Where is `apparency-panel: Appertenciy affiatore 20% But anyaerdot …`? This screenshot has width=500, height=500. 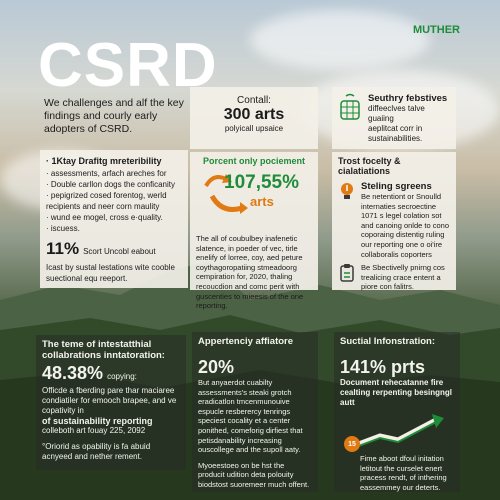 apparency-panel: Appertenciy affiatore 20% But anyaerdot … is located at coordinates (255, 412).